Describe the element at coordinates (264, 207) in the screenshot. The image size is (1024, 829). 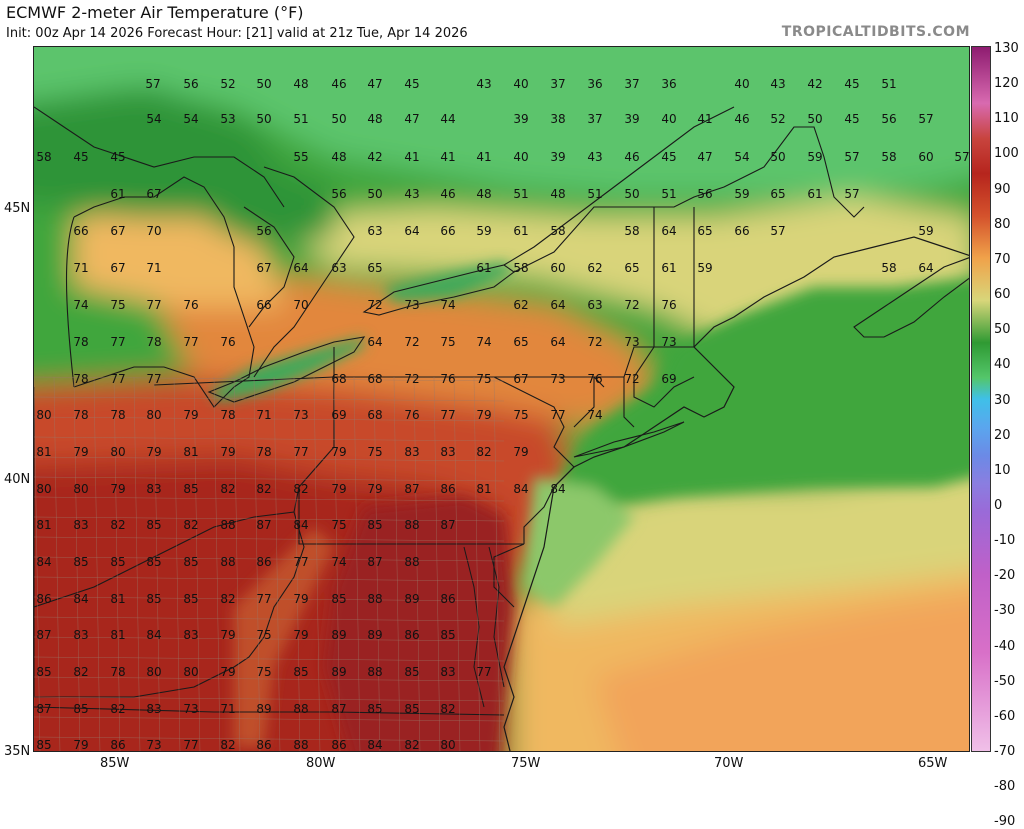
I see `field-huron-green` at that location.